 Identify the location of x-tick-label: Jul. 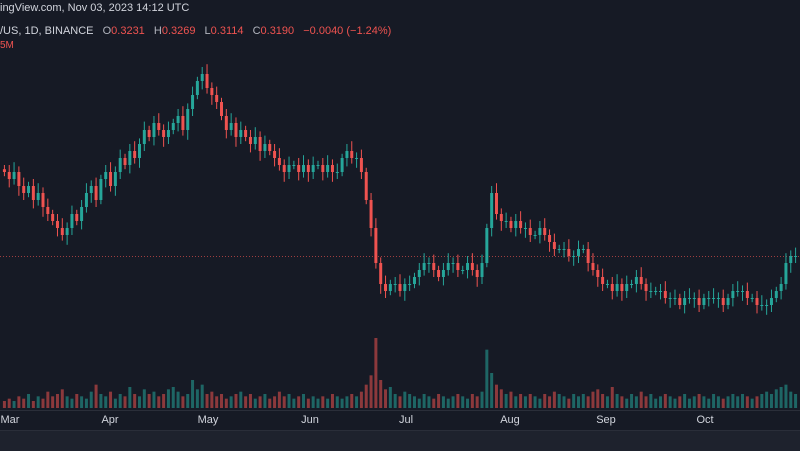
(406, 420).